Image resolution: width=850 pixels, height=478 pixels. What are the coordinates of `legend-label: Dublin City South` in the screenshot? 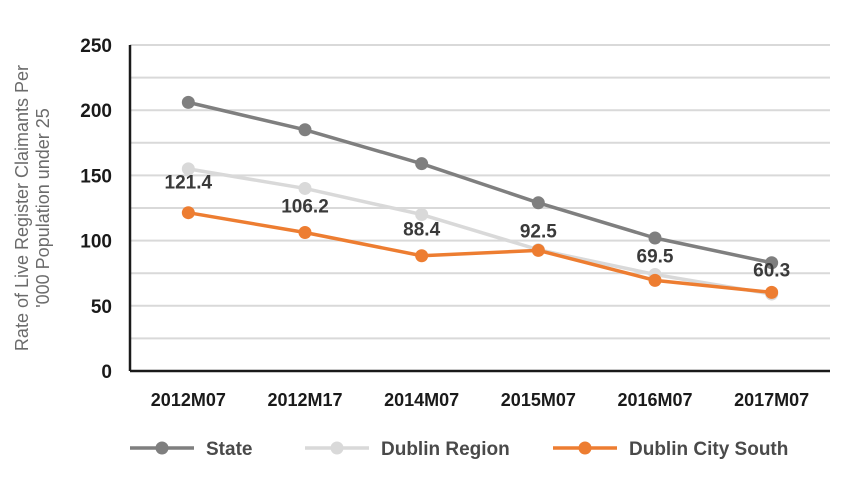 It's located at (708, 449).